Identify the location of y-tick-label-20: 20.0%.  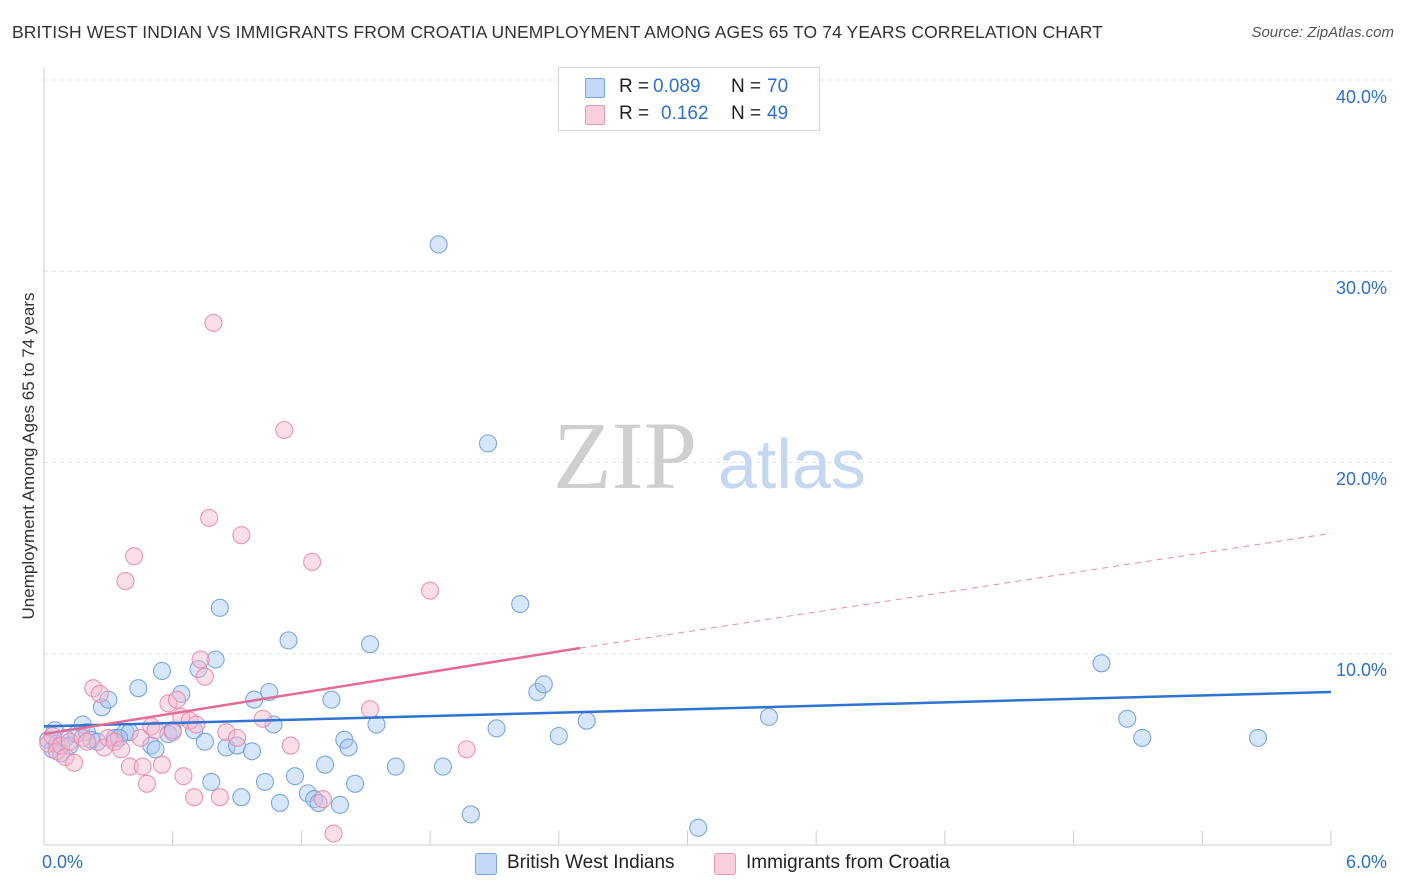
(1362, 479).